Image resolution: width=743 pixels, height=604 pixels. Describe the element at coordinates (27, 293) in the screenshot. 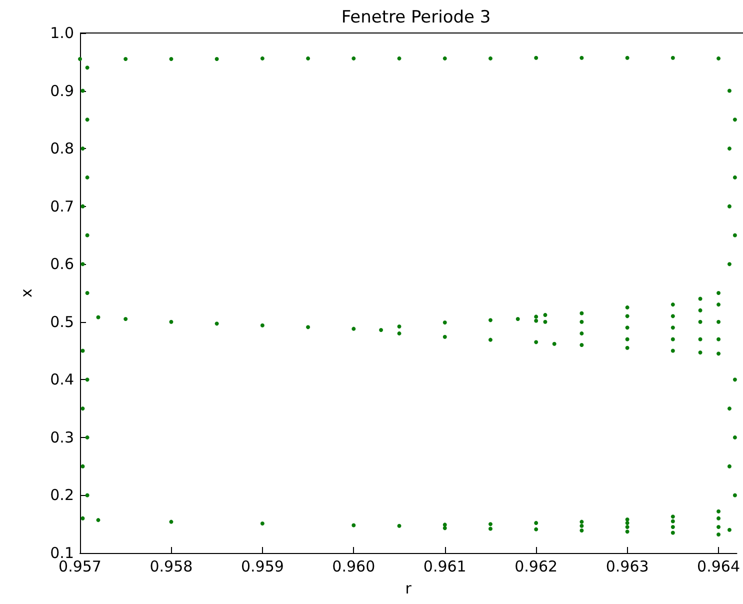

I see `y-axis-title: x` at that location.